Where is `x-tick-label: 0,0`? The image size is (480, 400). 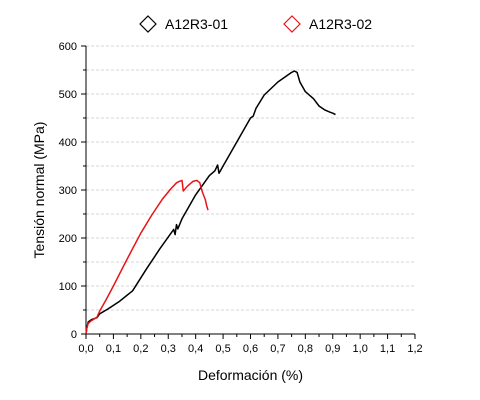
x-tick-label: 0,0 is located at coordinates (85, 349).